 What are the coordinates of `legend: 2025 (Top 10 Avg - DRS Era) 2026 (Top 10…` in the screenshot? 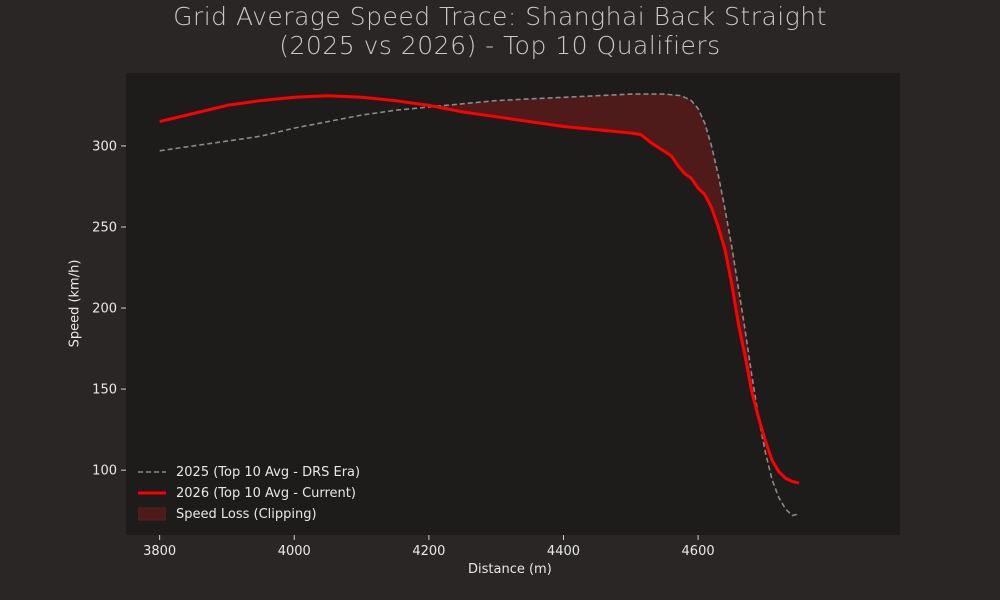 It's located at (254, 493).